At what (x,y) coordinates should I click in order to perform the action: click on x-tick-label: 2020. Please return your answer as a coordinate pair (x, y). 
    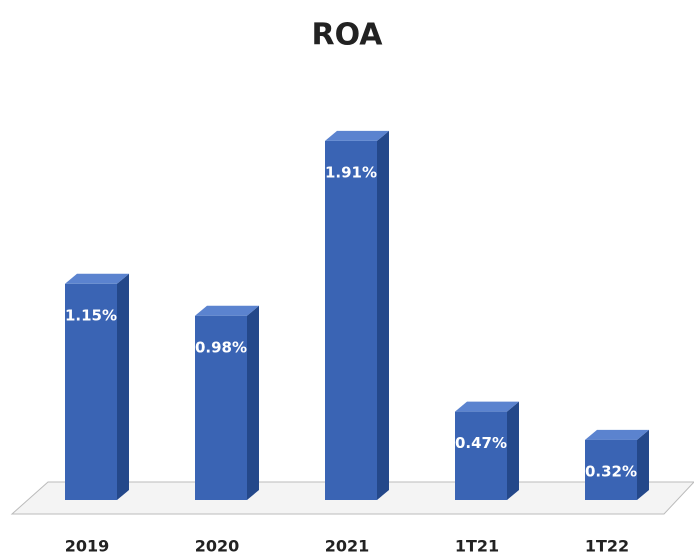
    Looking at the image, I should click on (217, 546).